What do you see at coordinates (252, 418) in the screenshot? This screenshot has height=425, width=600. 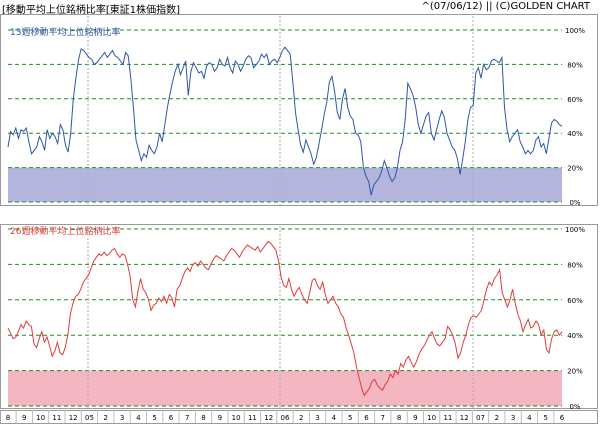 I see `x-tick-15: 11` at bounding box center [252, 418].